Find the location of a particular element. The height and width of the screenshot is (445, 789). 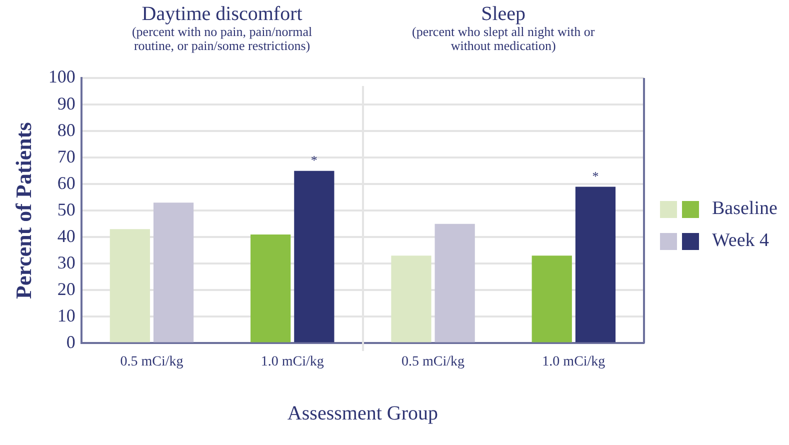

y-axis-title: Percent of Patients is located at coordinates (23, 210).